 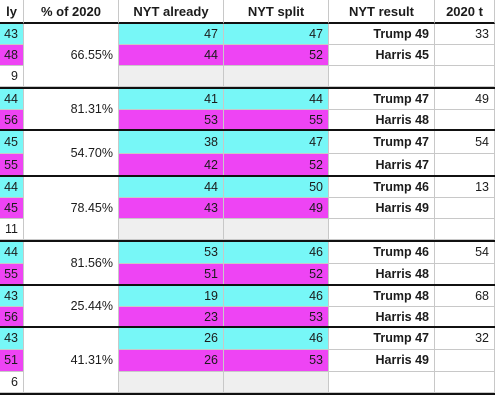 I want to click on pct-of-2020-cell: 66.55%, so click(x=71, y=55).